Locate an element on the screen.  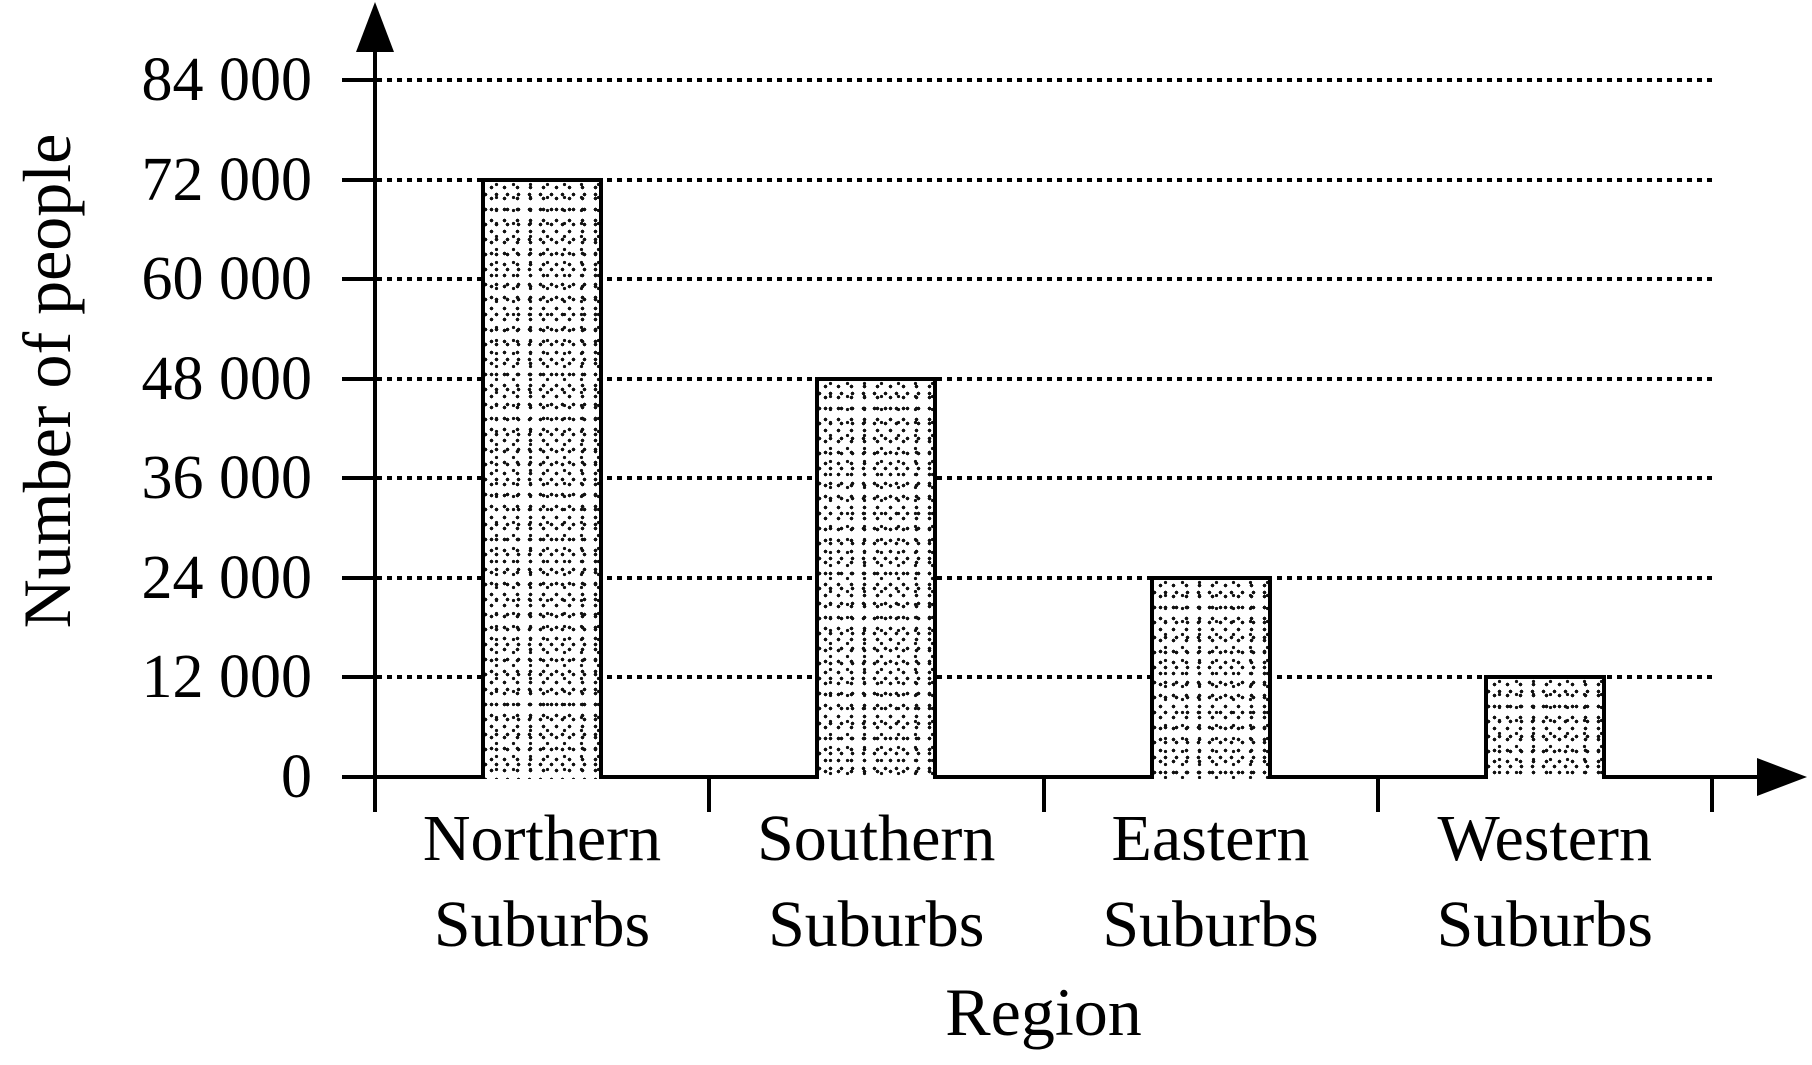
x-tick-label-northern-suburbs: Northern Suburbs is located at coordinates (542, 882).